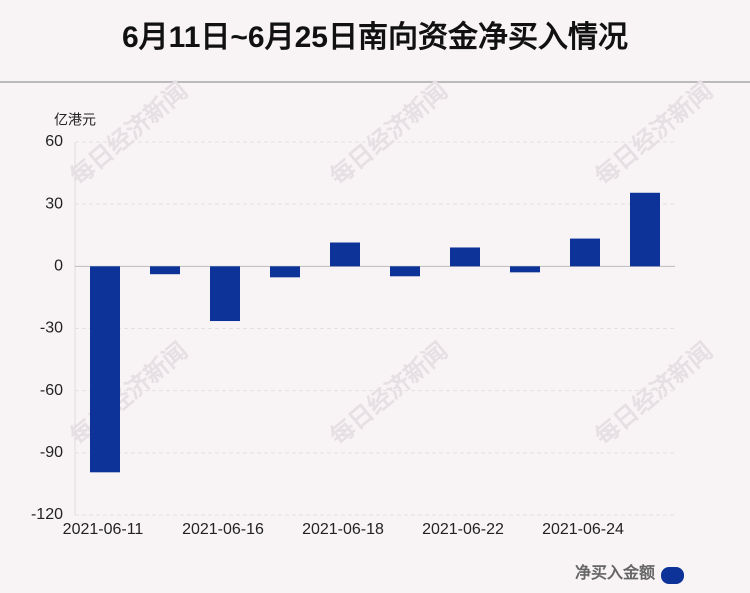 The height and width of the screenshot is (593, 750). Describe the element at coordinates (51, 390) in the screenshot. I see `y-tick-label: -60` at that location.